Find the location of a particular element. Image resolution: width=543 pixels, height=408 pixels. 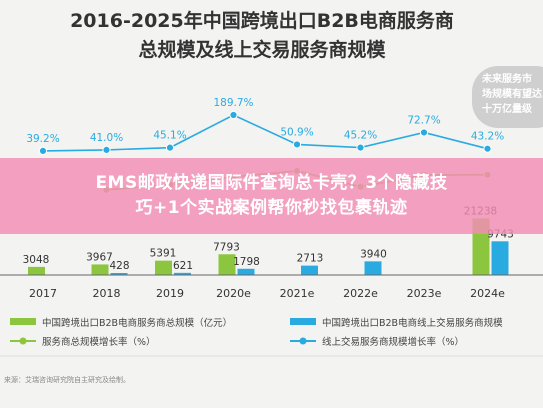

legend-dot-total-growth is located at coordinates (23, 341).